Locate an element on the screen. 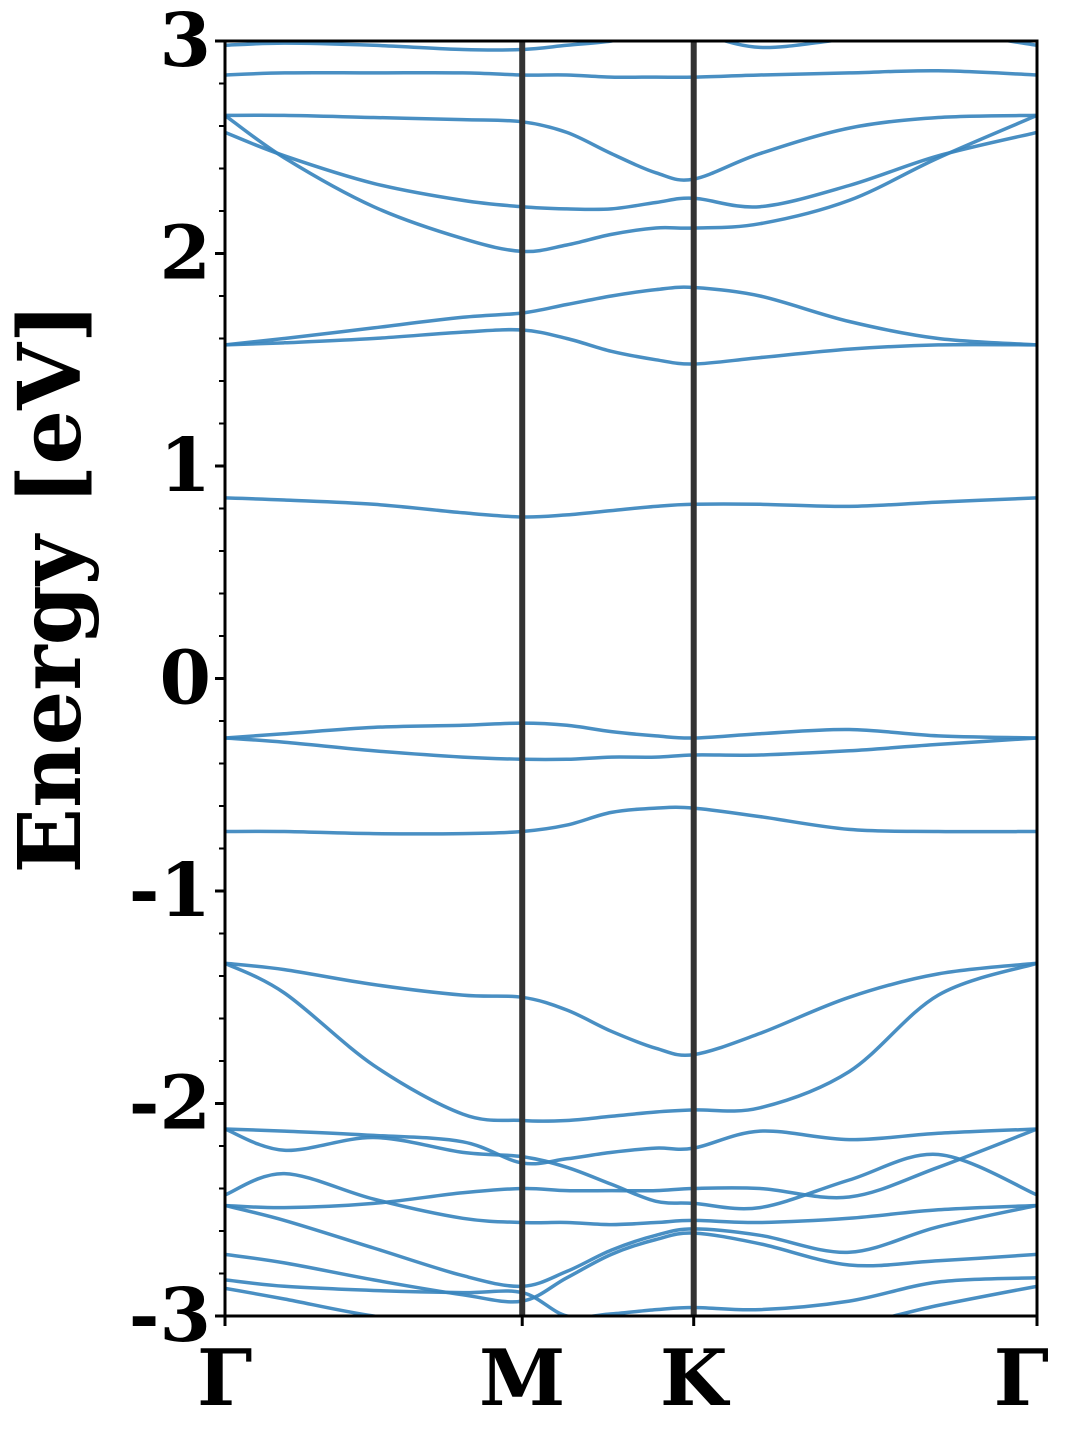 The image size is (1080, 1440). y-tick-label: 3 is located at coordinates (186, 42).